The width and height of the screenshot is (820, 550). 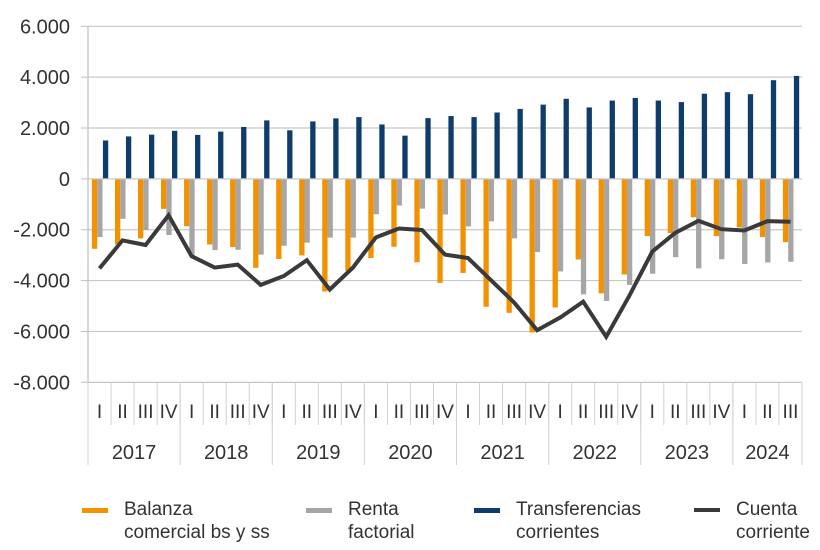 I want to click on year-label: 2019, so click(x=318, y=453).